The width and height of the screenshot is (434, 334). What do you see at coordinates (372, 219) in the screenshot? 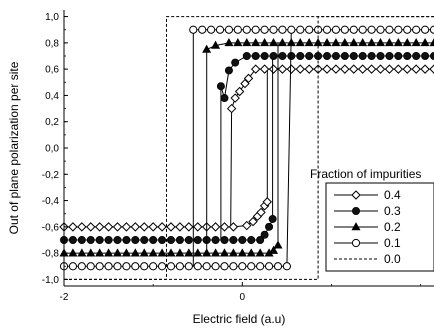
I see `legend: Fraction of impurities 0.4 0.3 0.2 0.1 0.0` at bounding box center [372, 219].